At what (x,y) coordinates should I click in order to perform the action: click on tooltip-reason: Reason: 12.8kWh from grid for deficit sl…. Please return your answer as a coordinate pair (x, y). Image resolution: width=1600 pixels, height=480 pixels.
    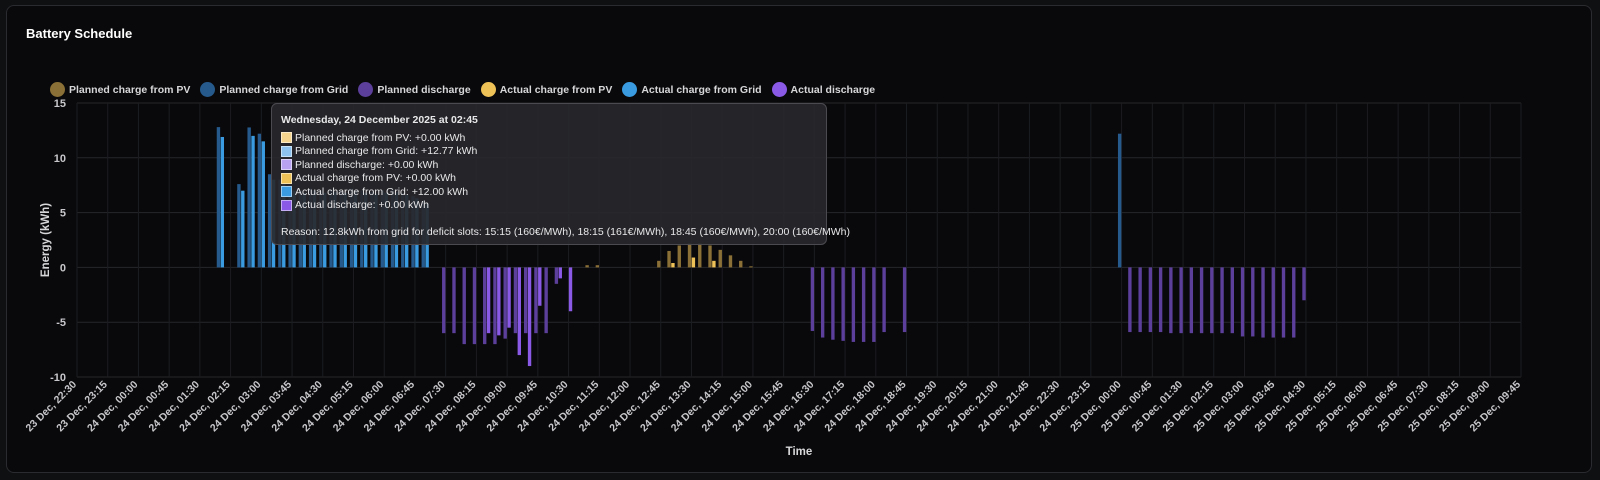
    Looking at the image, I should click on (565, 232).